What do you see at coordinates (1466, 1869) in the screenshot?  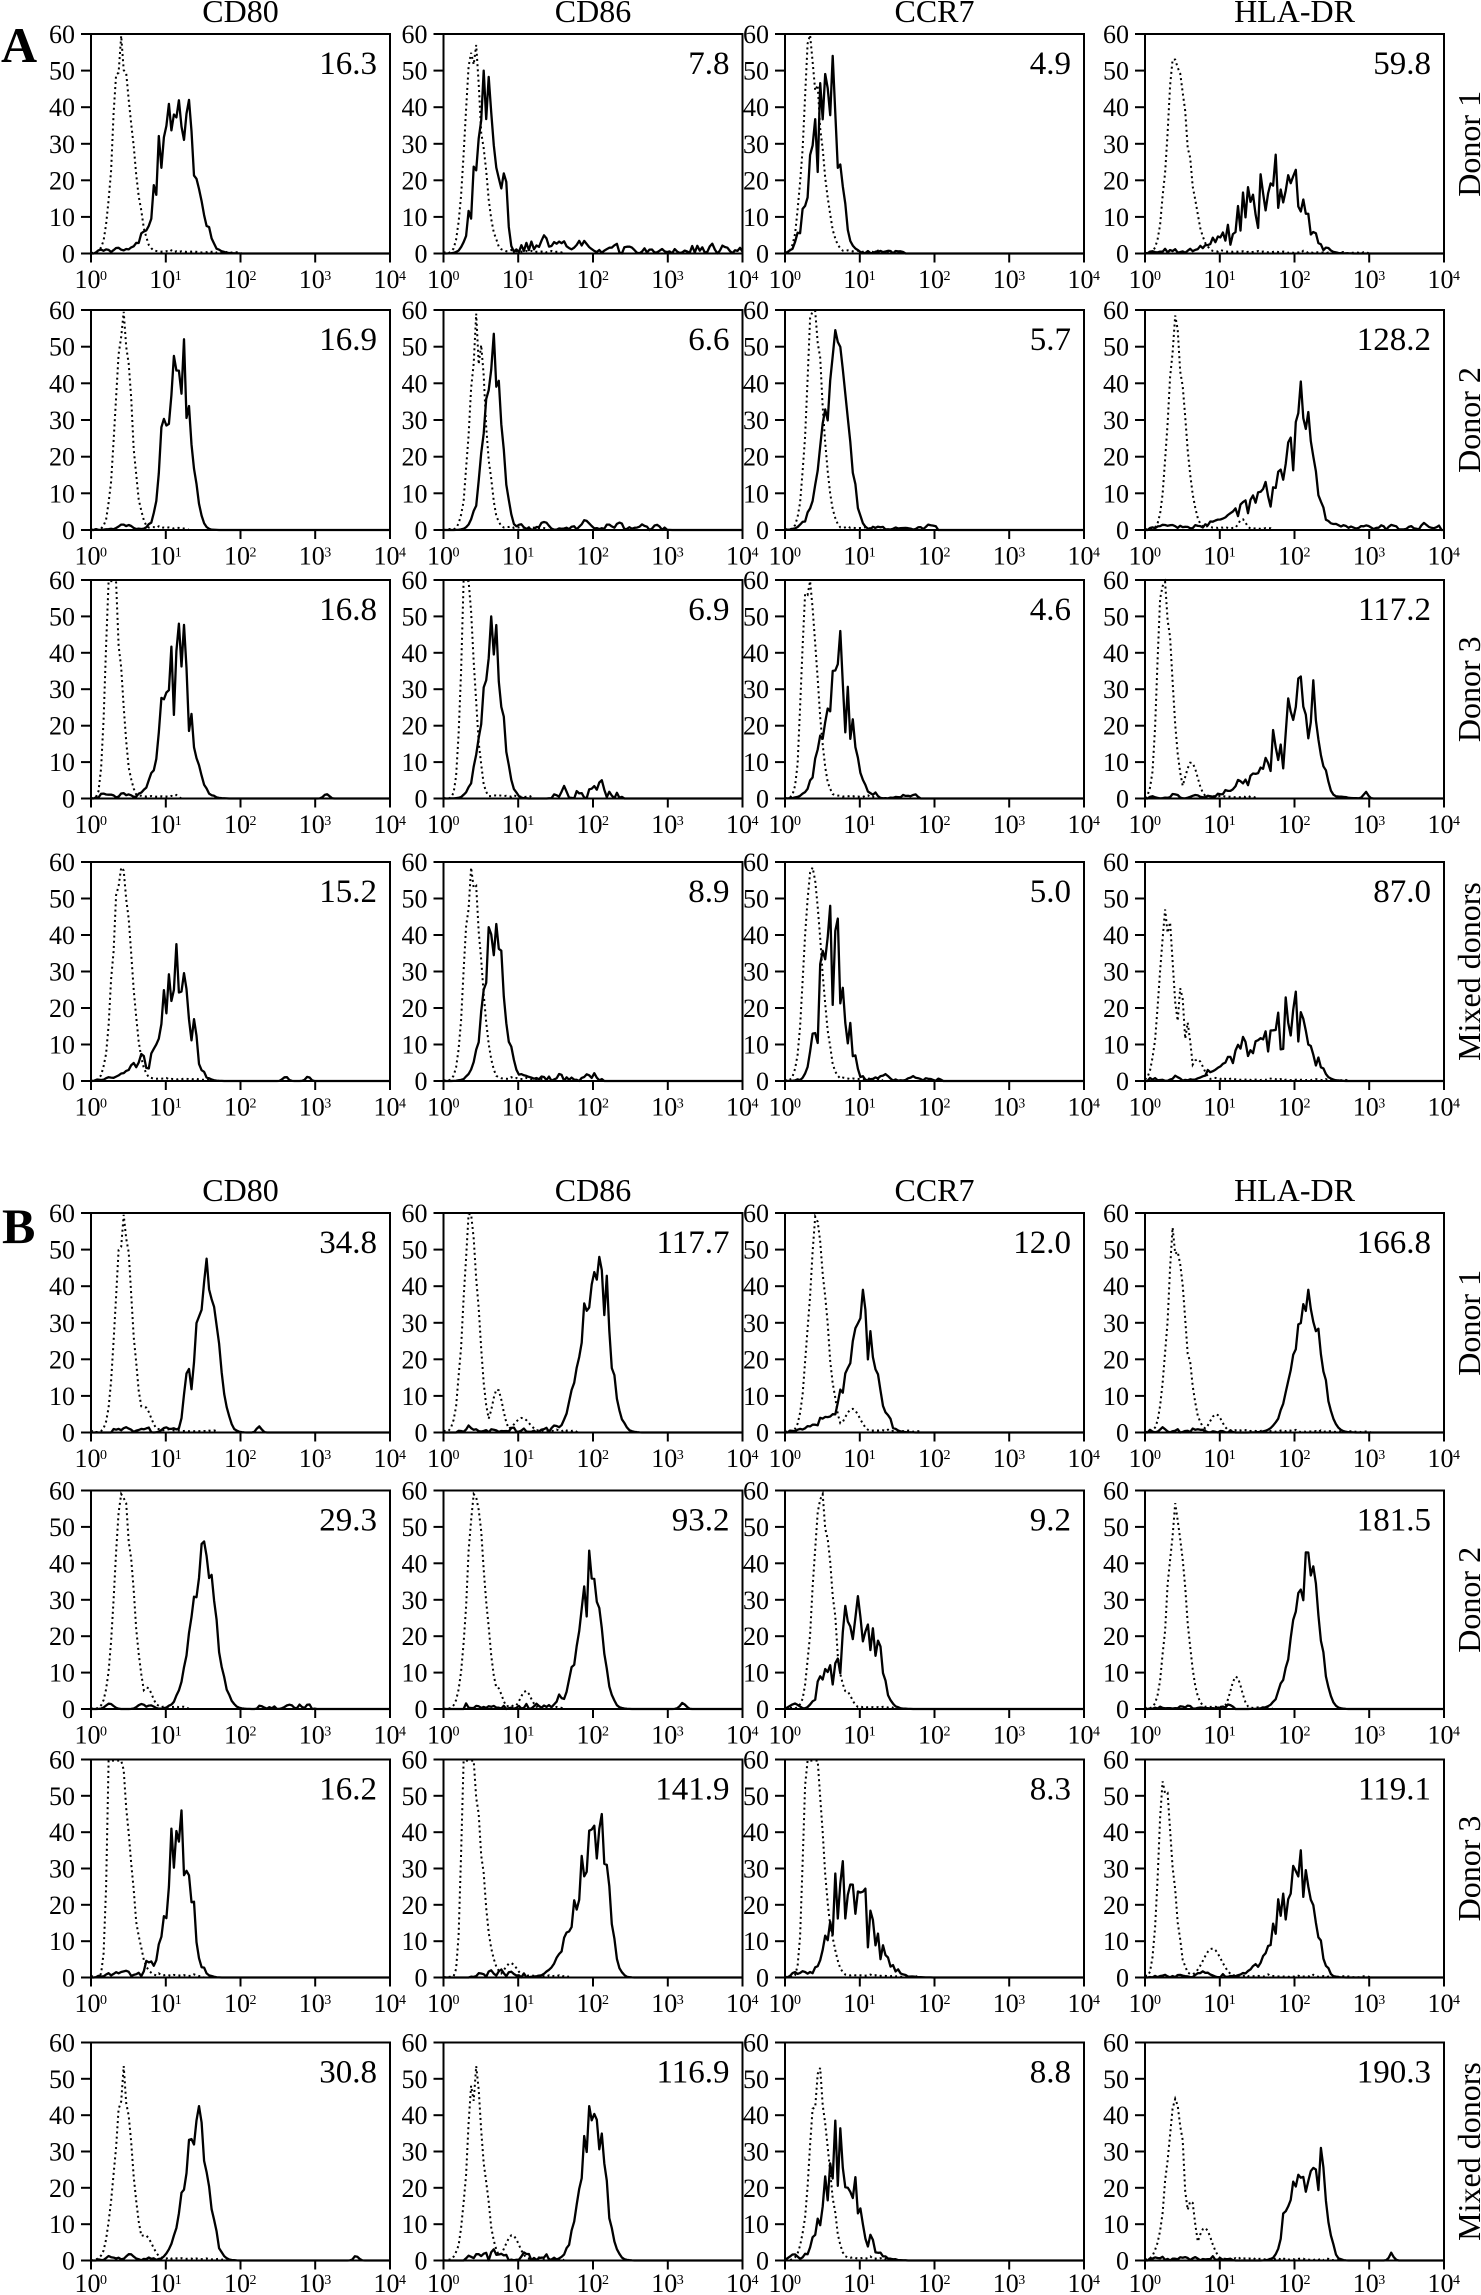 I see `svg-text: Donor 3` at bounding box center [1466, 1869].